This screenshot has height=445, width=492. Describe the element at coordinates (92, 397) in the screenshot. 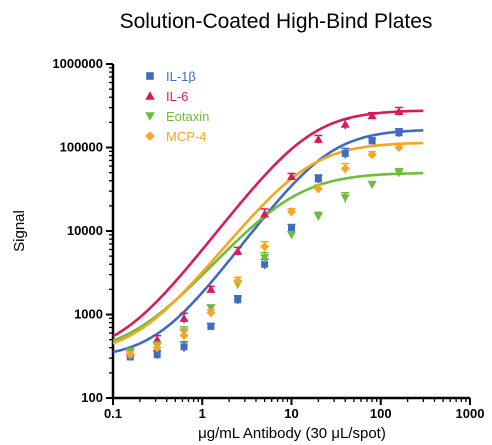

I see `y-tick-label: 100` at that location.